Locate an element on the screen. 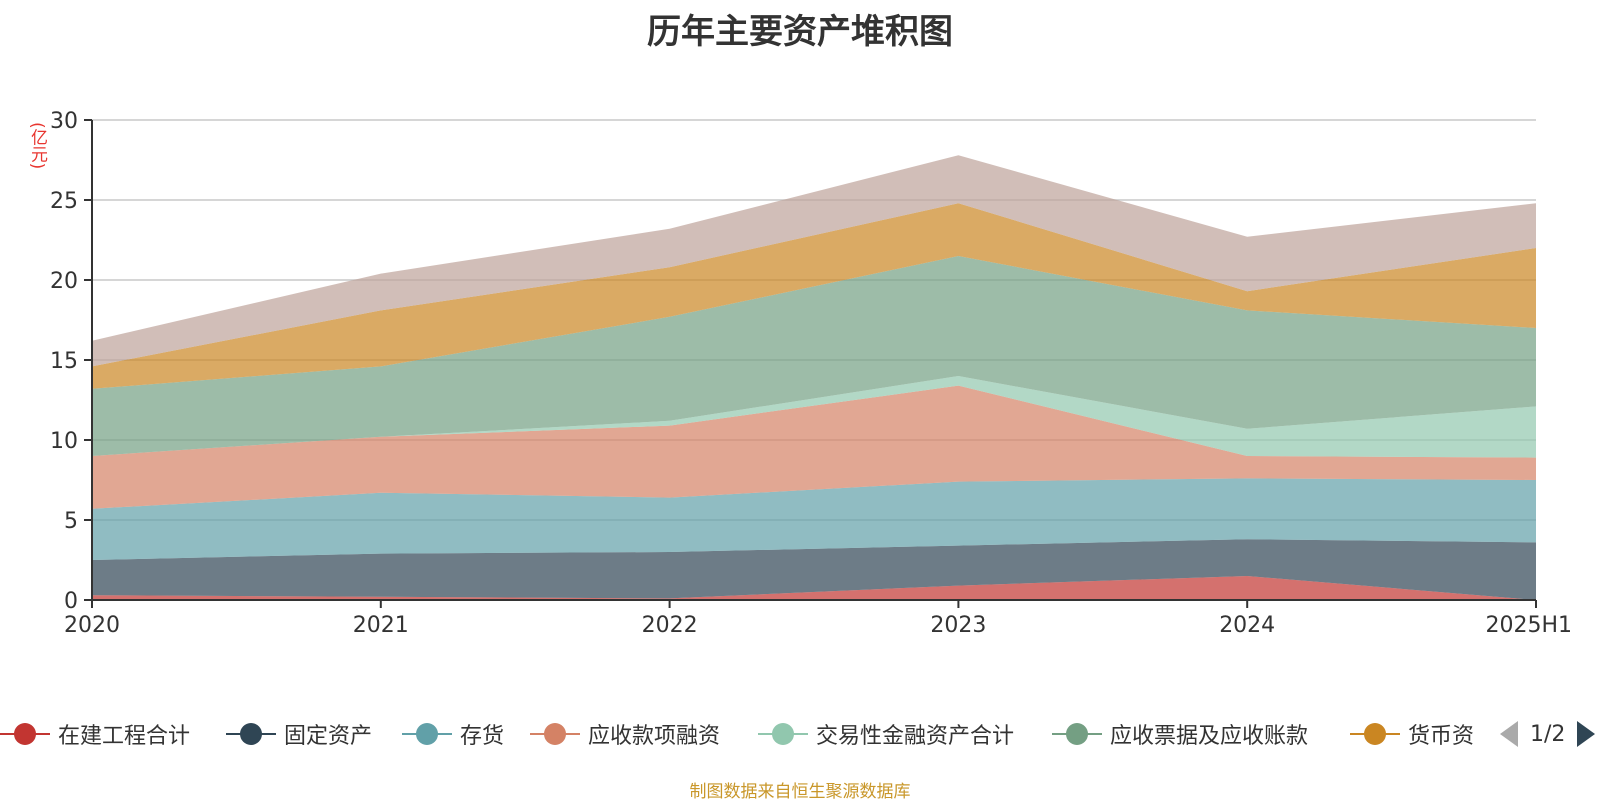 The width and height of the screenshot is (1600, 802). x-tick-label: 2022 is located at coordinates (670, 625).